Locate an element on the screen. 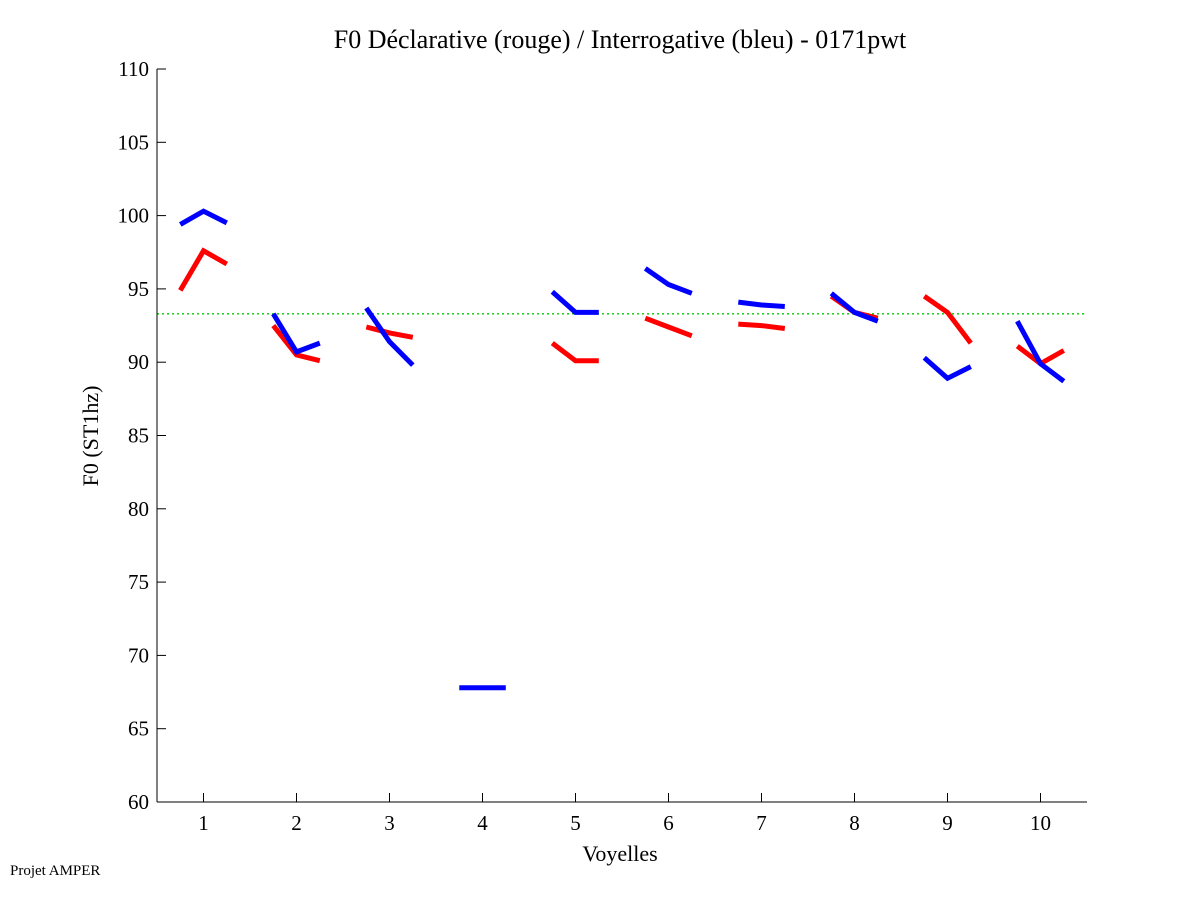 The width and height of the screenshot is (1201, 901). x-tick-label: 3 is located at coordinates (389, 823).